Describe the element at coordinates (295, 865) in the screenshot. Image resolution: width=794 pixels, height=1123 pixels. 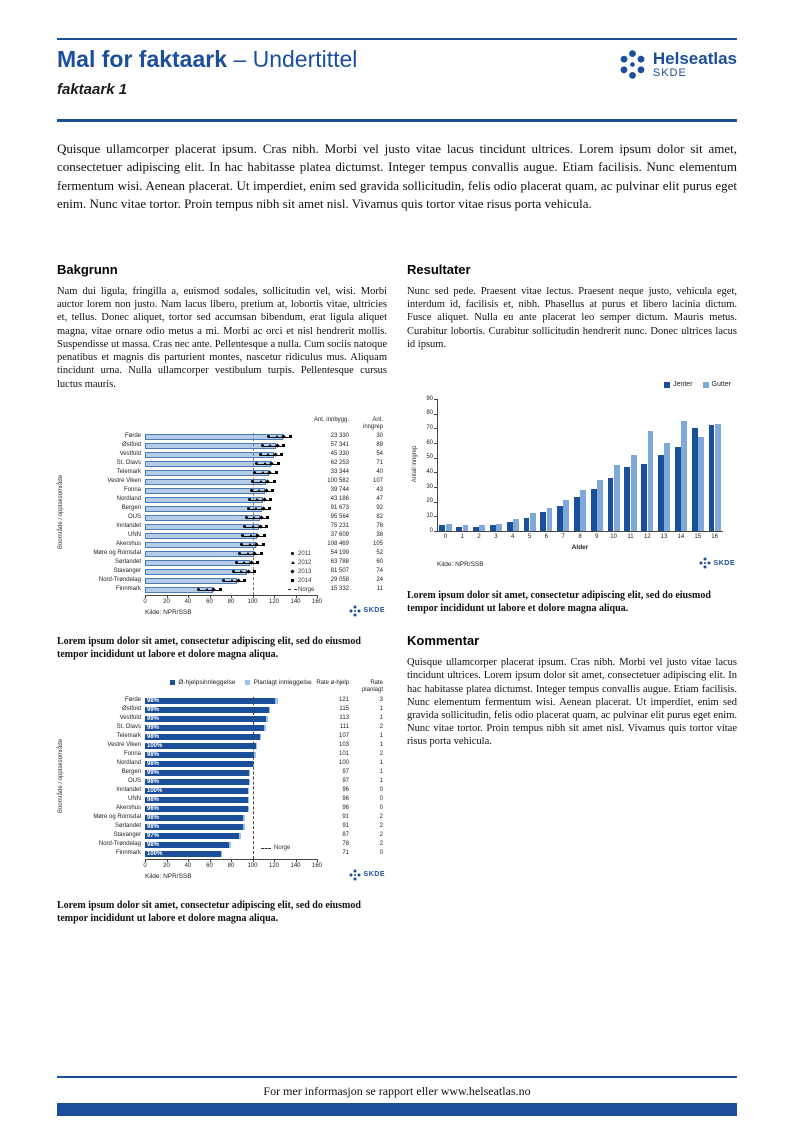
I see `x-tick-label: 140` at that location.